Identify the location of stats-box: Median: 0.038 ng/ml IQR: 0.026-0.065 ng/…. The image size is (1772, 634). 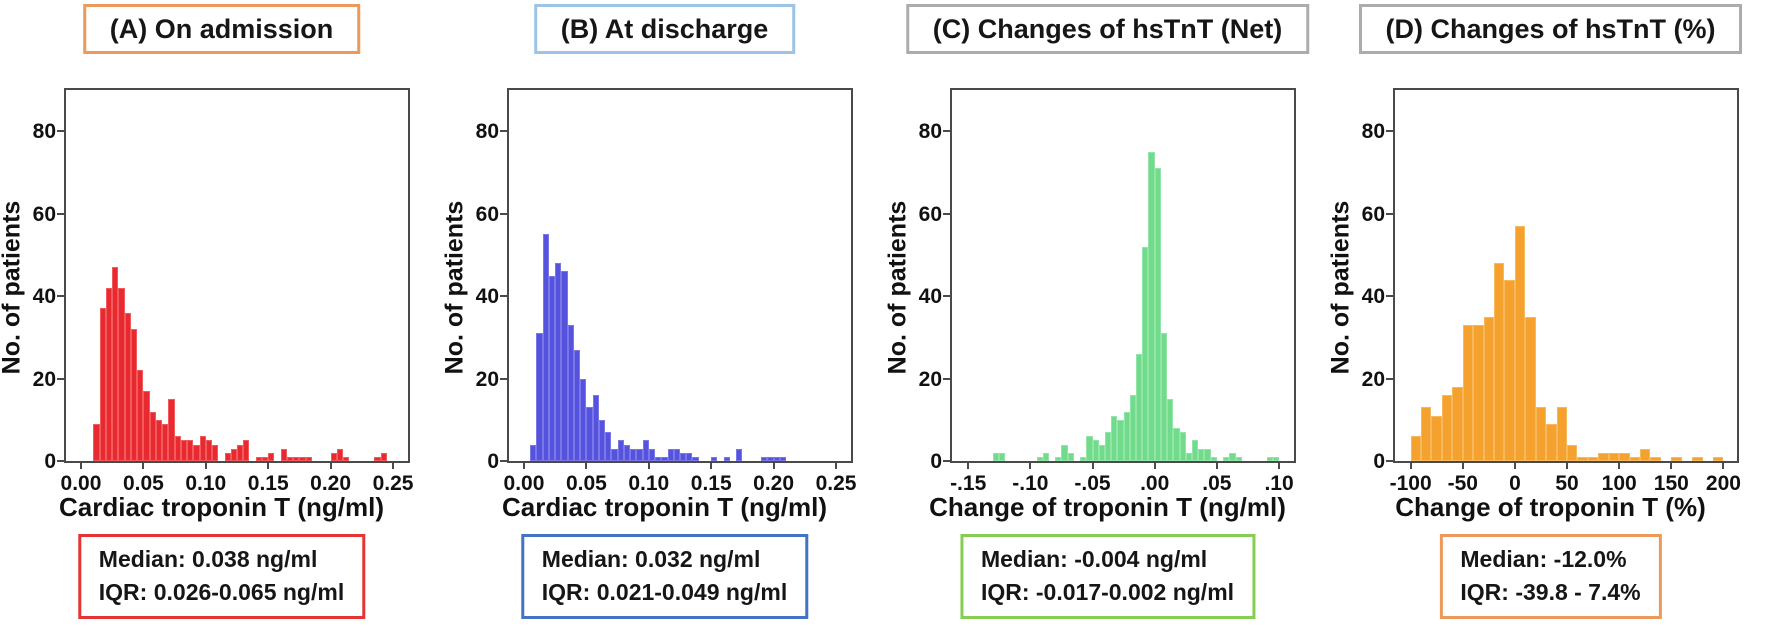
(221, 576).